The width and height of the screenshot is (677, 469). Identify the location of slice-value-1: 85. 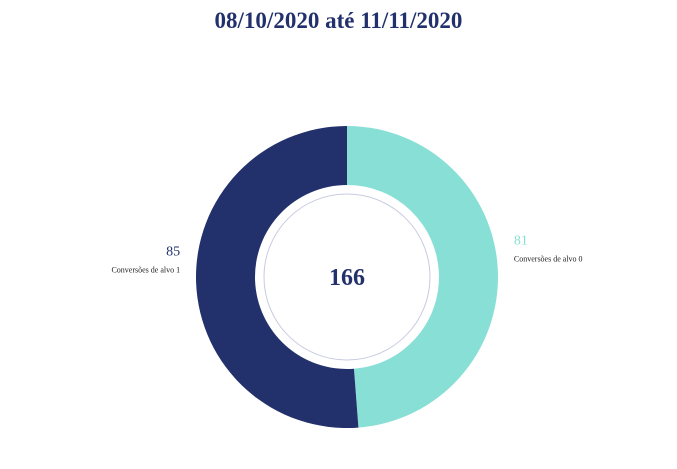
(173, 252).